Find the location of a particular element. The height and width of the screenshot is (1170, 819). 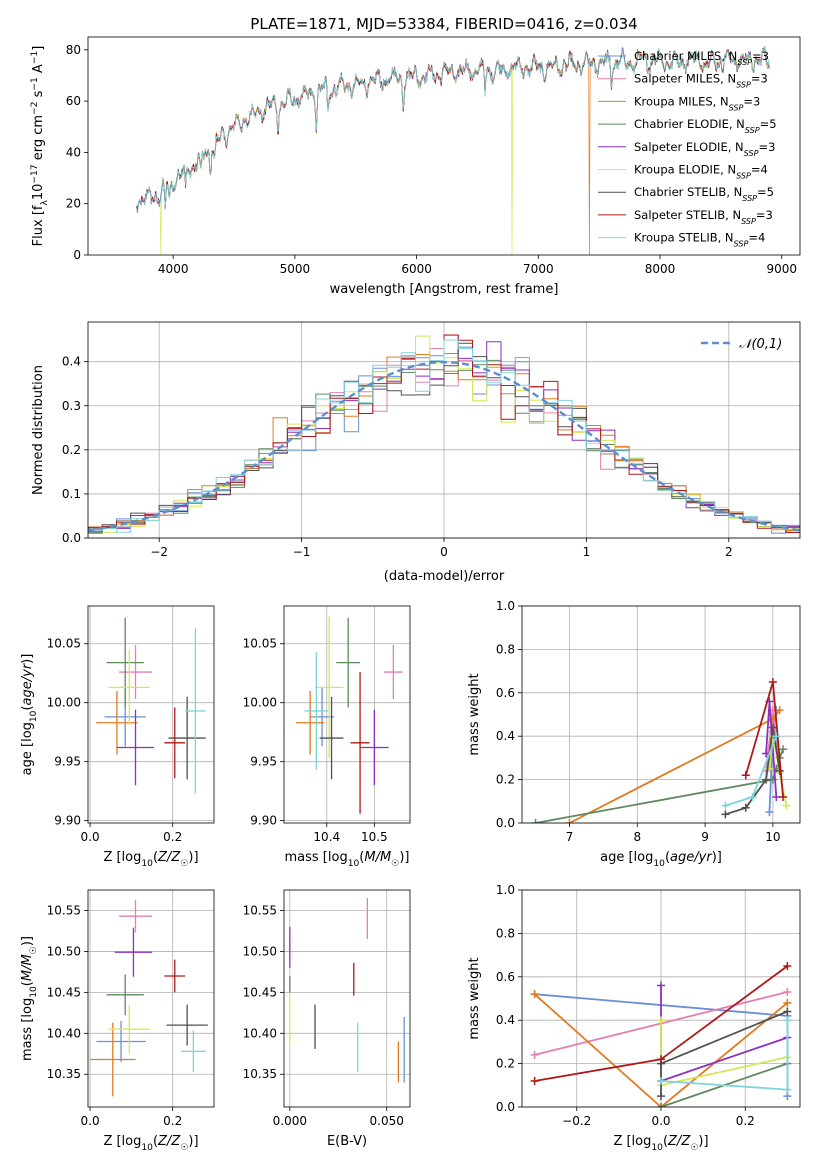

y-tick-label: 0 is located at coordinates (77, 255).